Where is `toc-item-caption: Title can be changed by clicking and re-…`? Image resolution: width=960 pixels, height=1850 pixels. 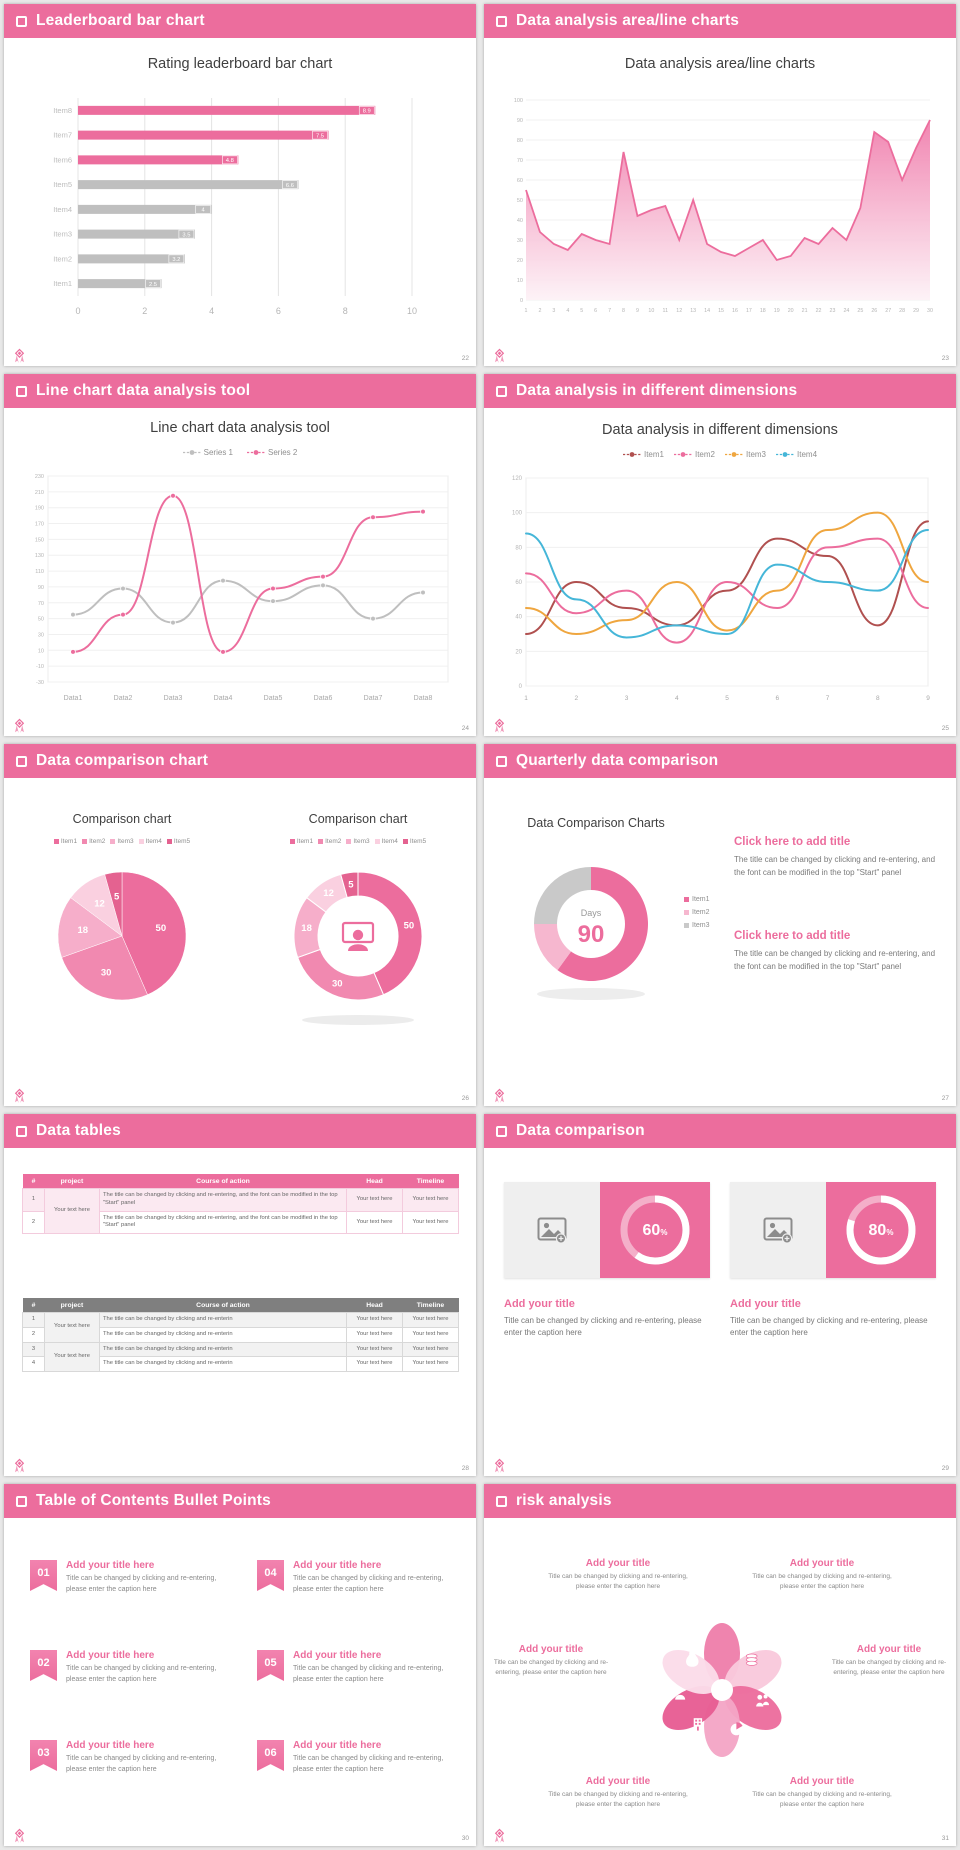 toc-item-caption: Title can be changed by clicking and re-… is located at coordinates (368, 1584).